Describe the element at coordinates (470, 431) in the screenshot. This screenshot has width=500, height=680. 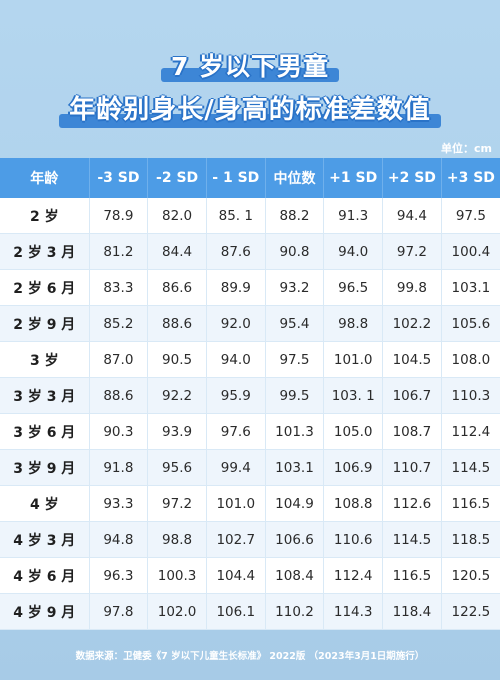
I see `value-cell: 112.4` at that location.